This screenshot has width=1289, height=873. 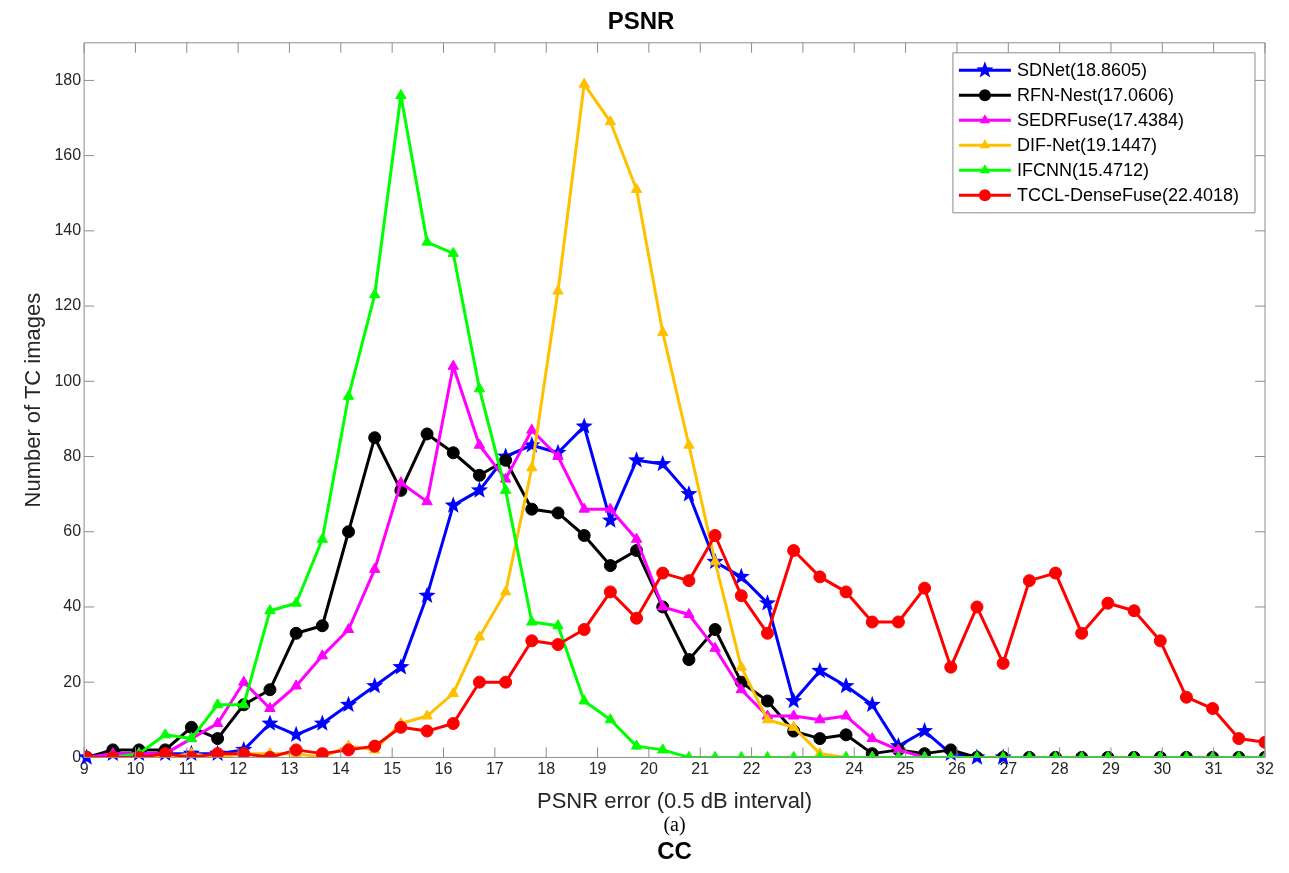 I want to click on x-tick-label: 29, so click(x=1111, y=769).